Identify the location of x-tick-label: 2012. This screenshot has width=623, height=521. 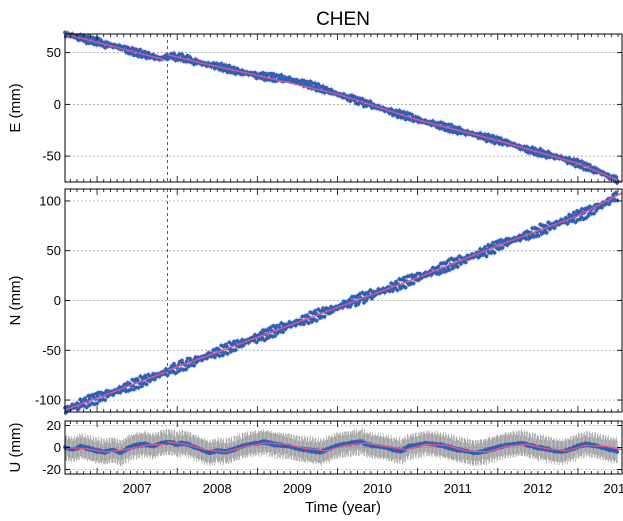
(537, 488).